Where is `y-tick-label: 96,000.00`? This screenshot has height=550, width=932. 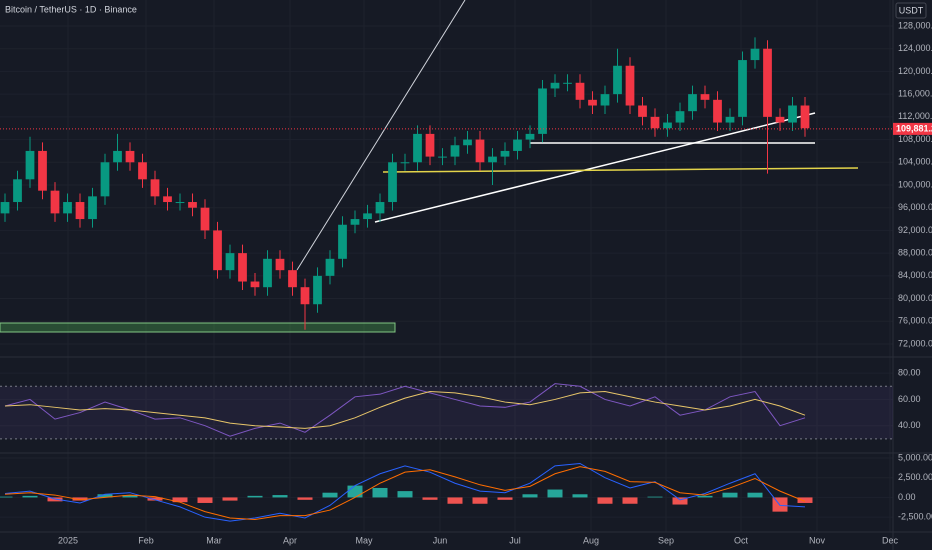 y-tick-label: 96,000.00 is located at coordinates (915, 207).